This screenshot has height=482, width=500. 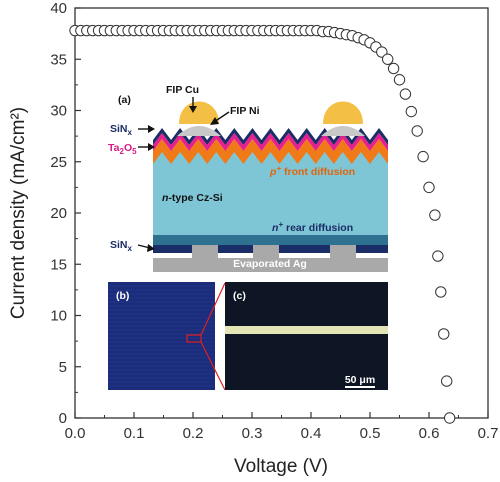 What do you see at coordinates (63, 418) in the screenshot?
I see `y-tick-label: 0` at bounding box center [63, 418].